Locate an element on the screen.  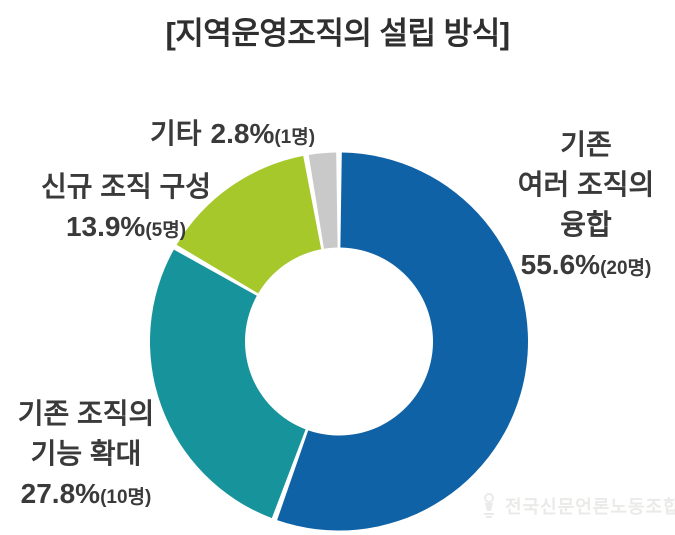
slice-label-merge-line3: 융합 is located at coordinates (586, 224).